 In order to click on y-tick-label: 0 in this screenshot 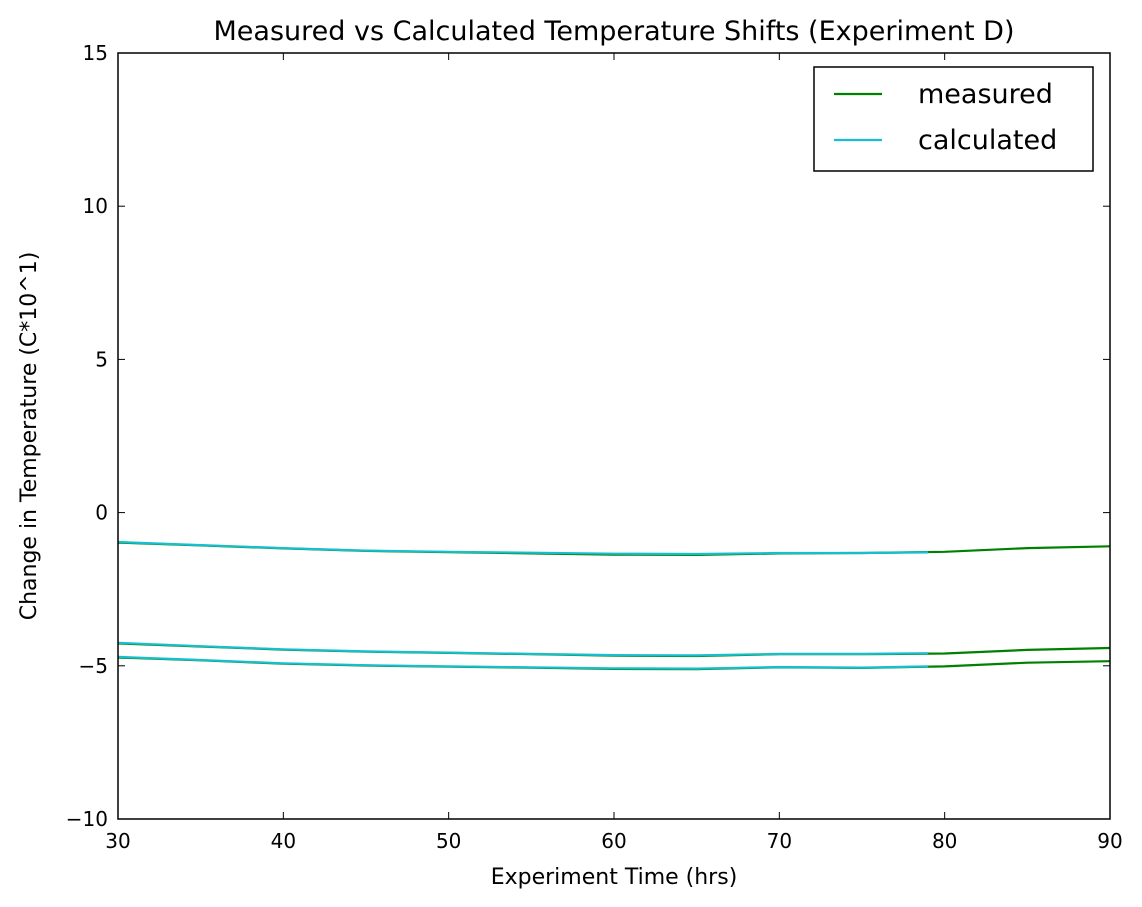, I will do `click(101, 513)`.